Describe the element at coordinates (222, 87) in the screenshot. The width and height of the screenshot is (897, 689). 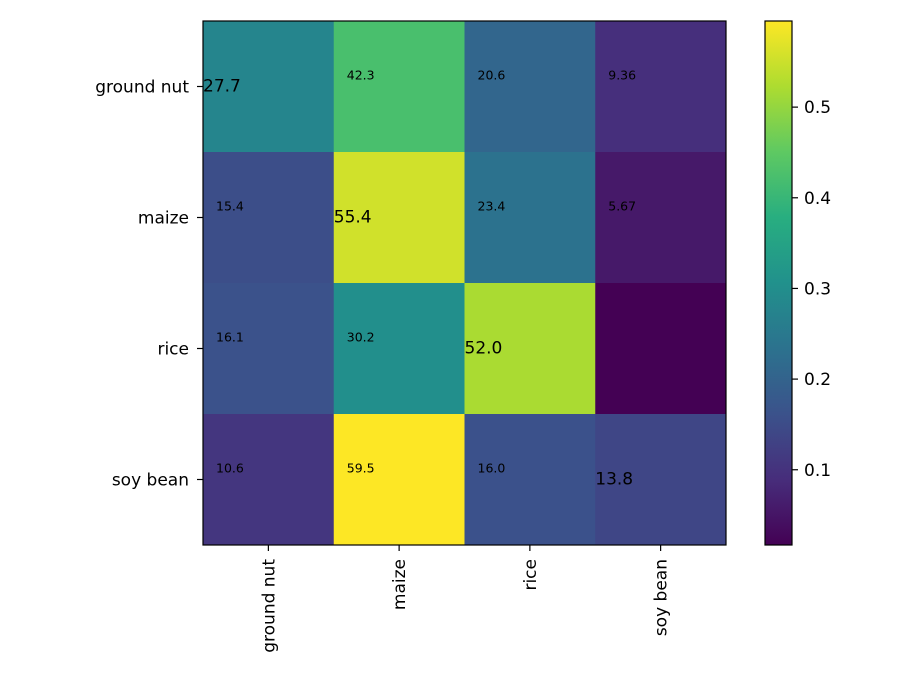
I see `cell-value-label: 27.7` at that location.